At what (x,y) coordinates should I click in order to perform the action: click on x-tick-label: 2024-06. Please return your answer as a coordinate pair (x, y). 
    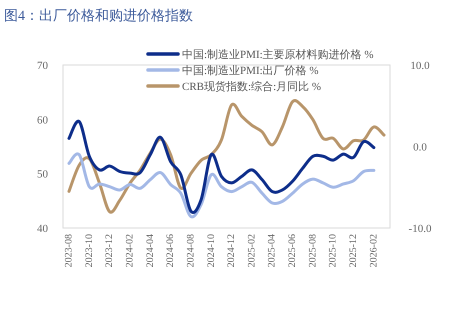
    Looking at the image, I should click on (170, 251).